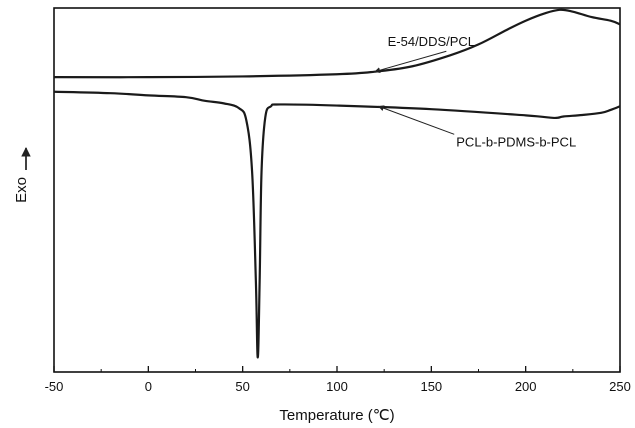 This screenshot has height=428, width=635. I want to click on series-annotation-label: E-54/DDS/PCL, so click(431, 41).